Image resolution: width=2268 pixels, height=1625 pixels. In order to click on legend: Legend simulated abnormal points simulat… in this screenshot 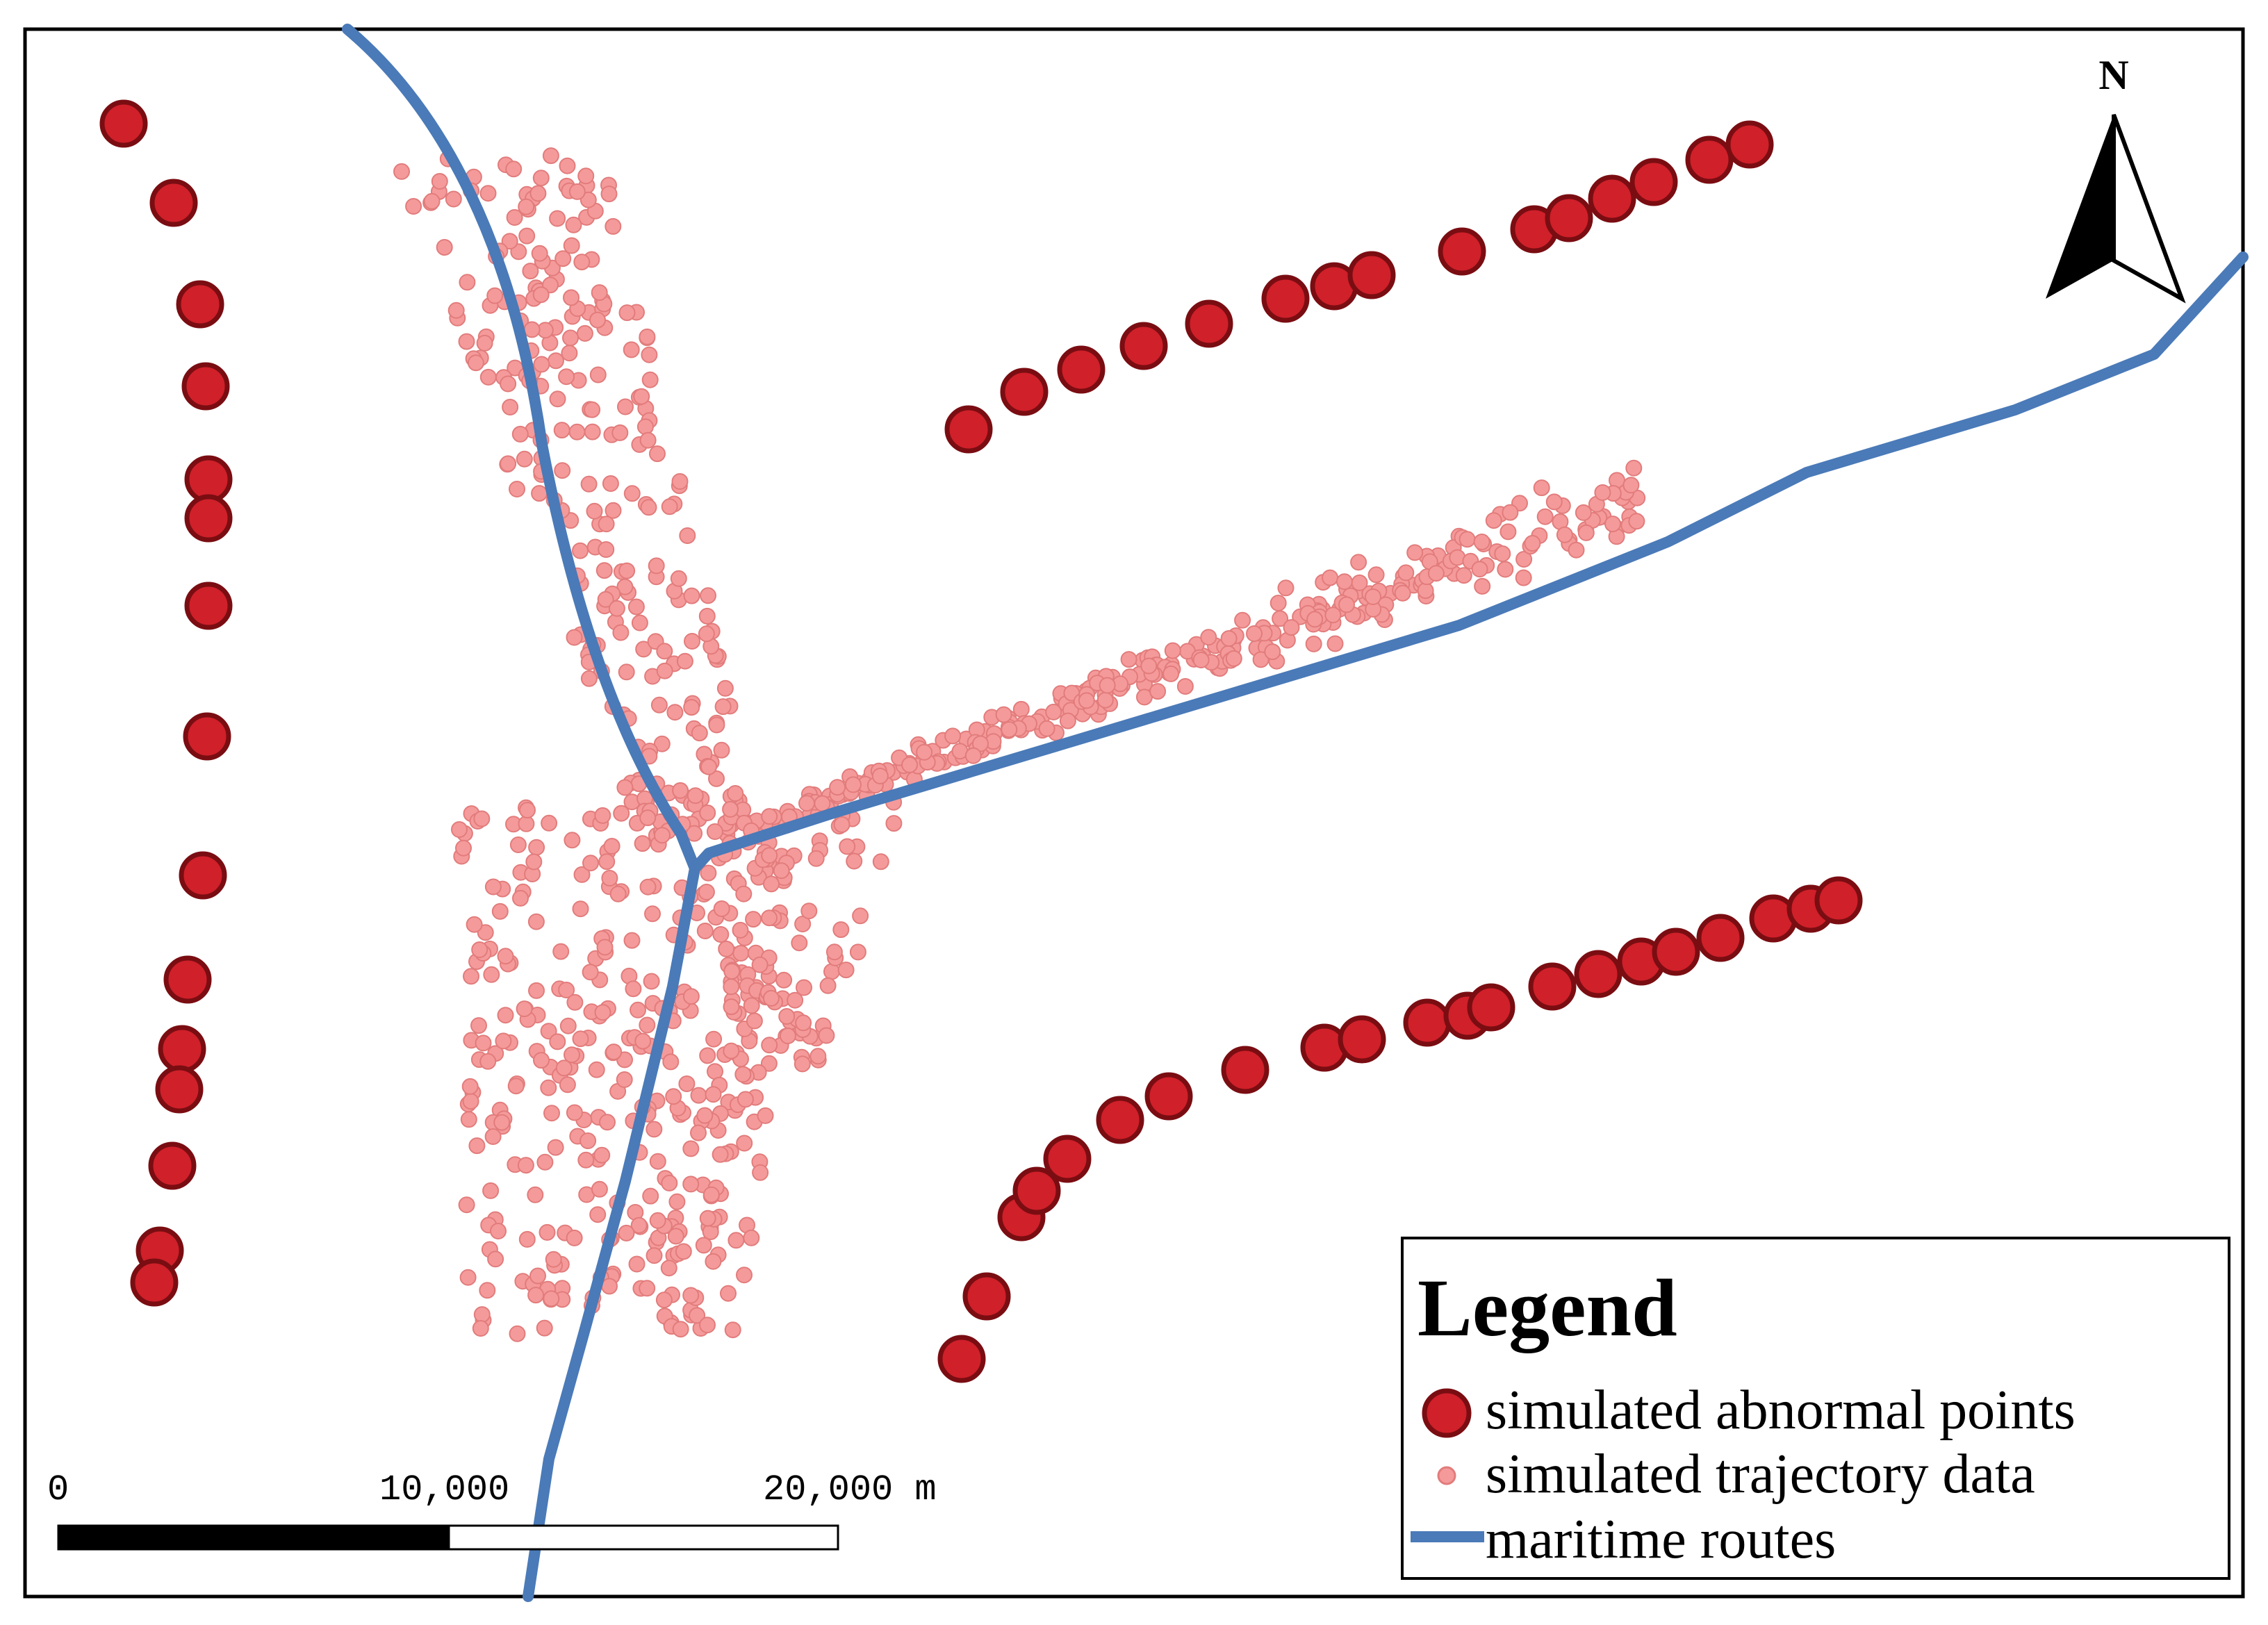, I will do `click(1815, 1409)`.